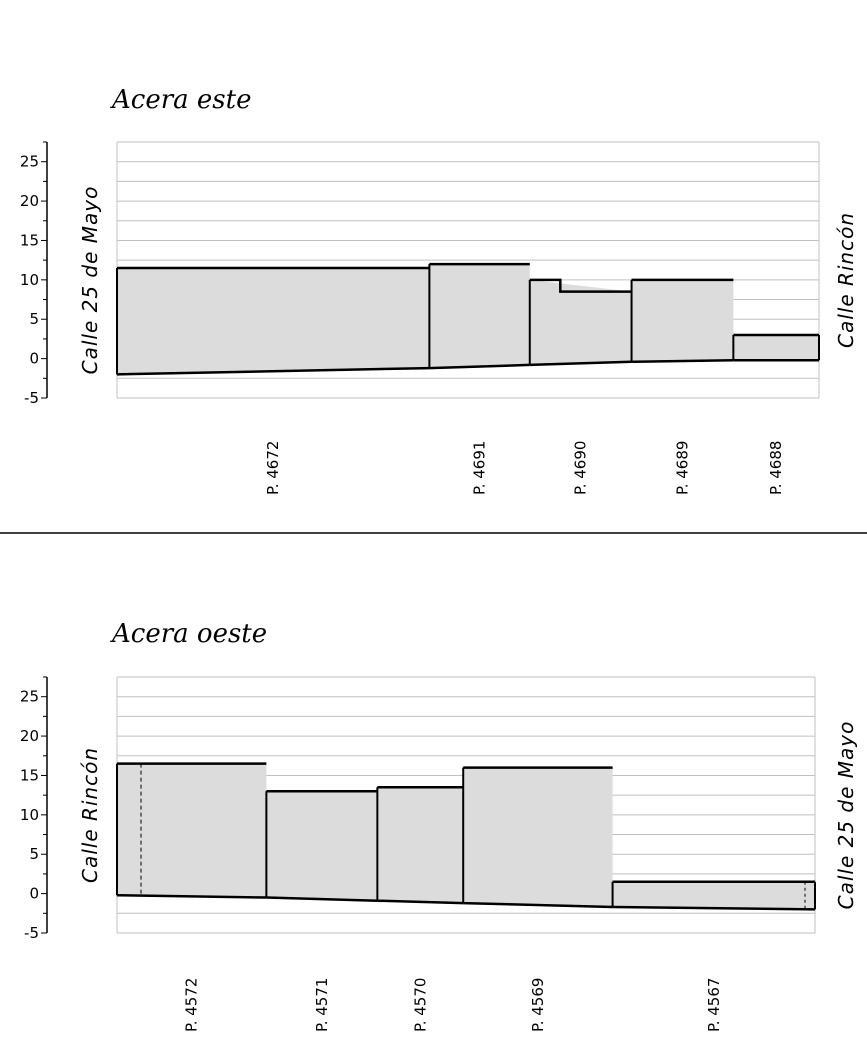  Describe the element at coordinates (846, 280) in the screenshot. I see `street-label-right: Calle Rincón` at that location.